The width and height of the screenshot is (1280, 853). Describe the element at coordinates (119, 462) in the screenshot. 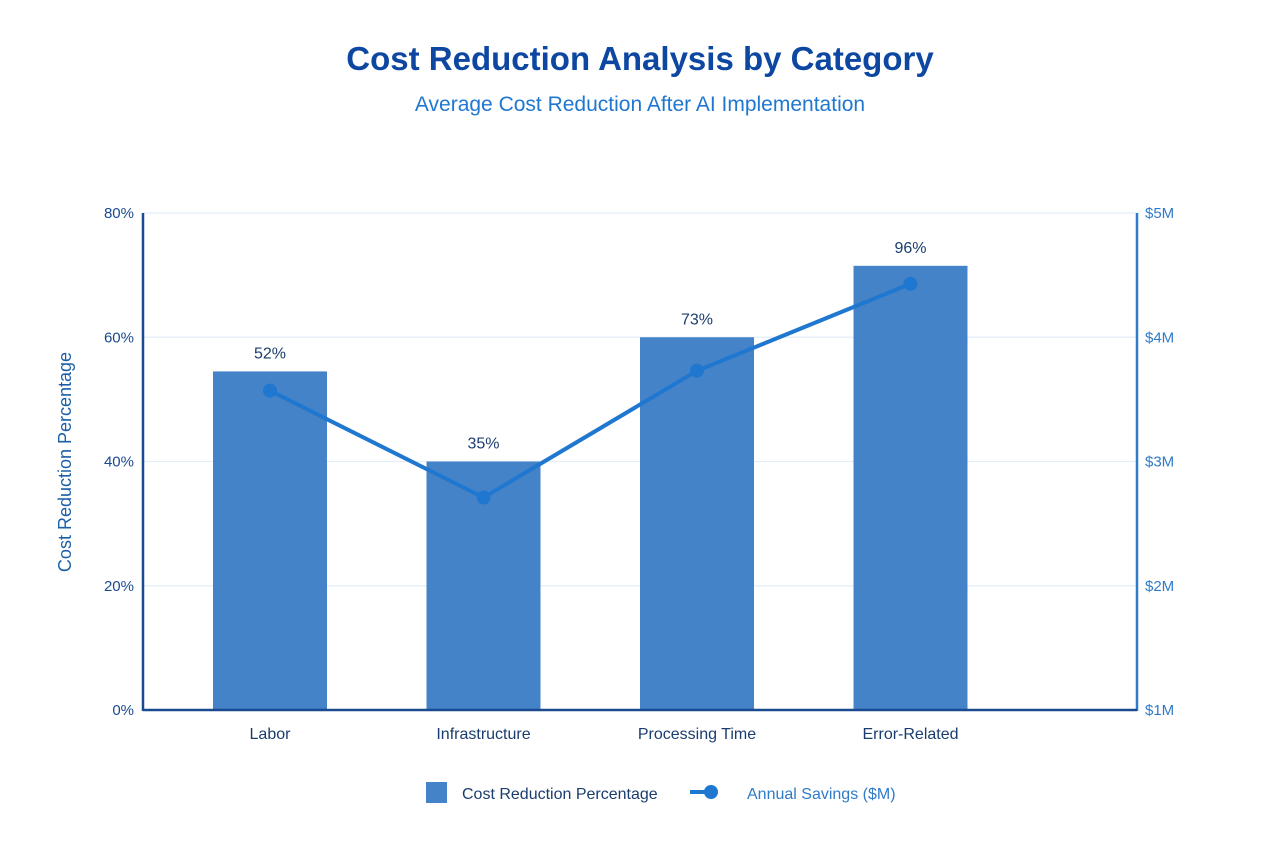

I see `y-tick-label: 40%` at that location.